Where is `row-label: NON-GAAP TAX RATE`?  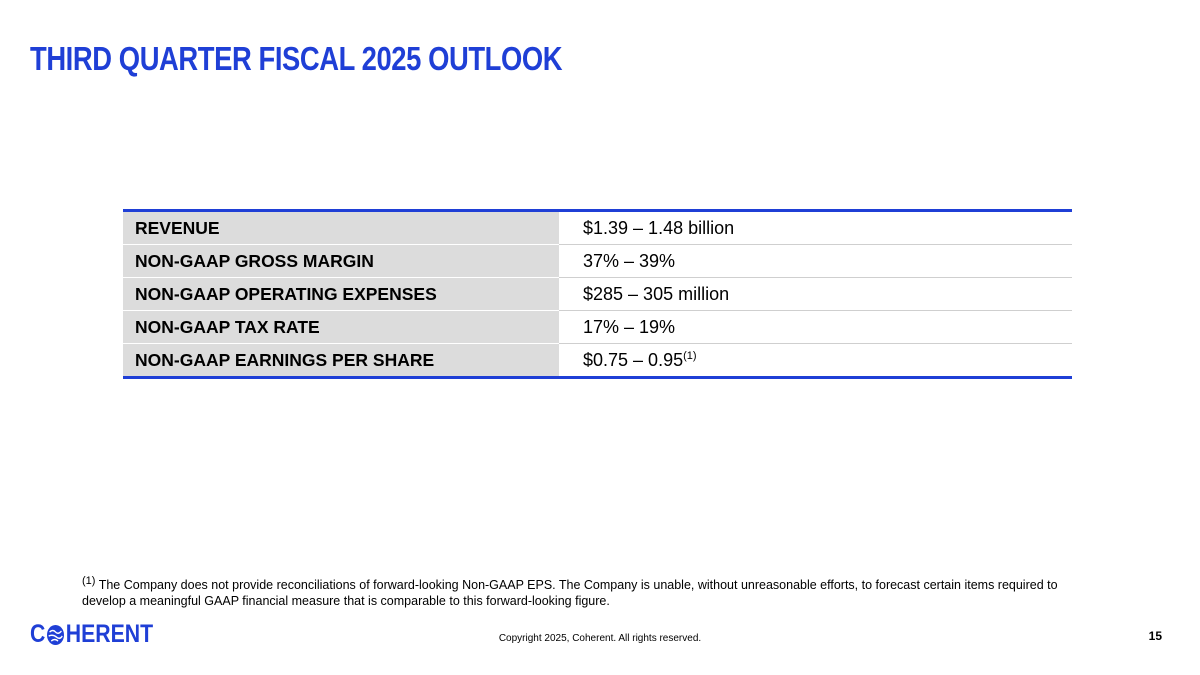 row-label: NON-GAAP TAX RATE is located at coordinates (341, 327).